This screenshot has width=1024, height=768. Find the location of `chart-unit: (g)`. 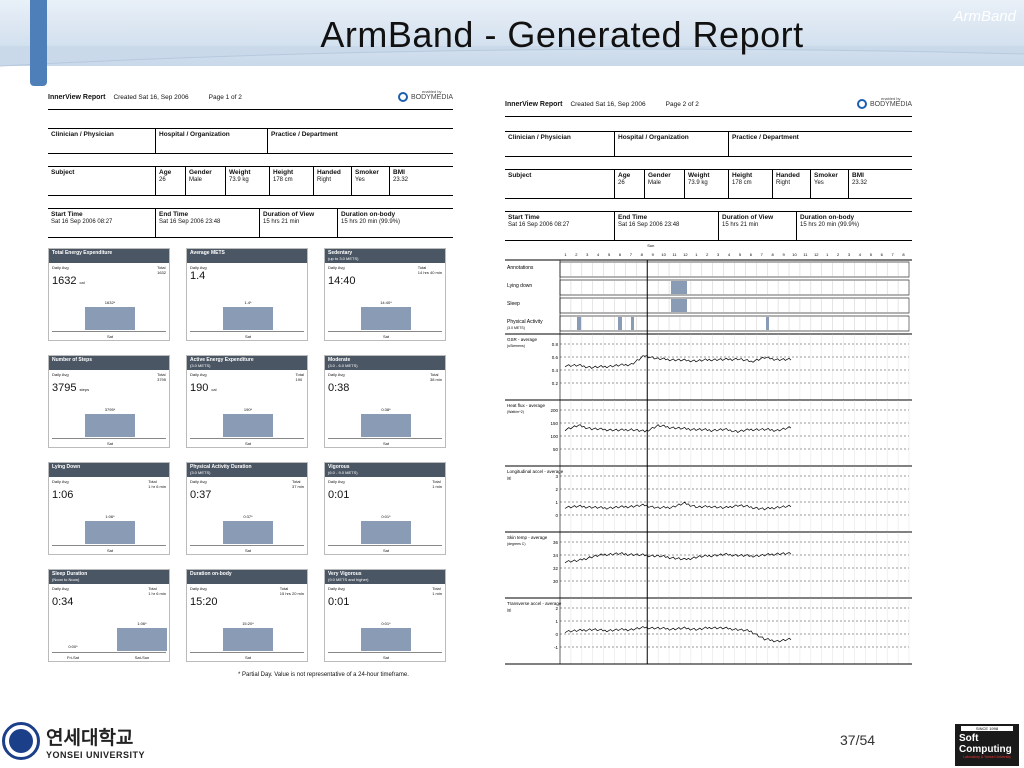

chart-unit: (g) is located at coordinates (509, 478).